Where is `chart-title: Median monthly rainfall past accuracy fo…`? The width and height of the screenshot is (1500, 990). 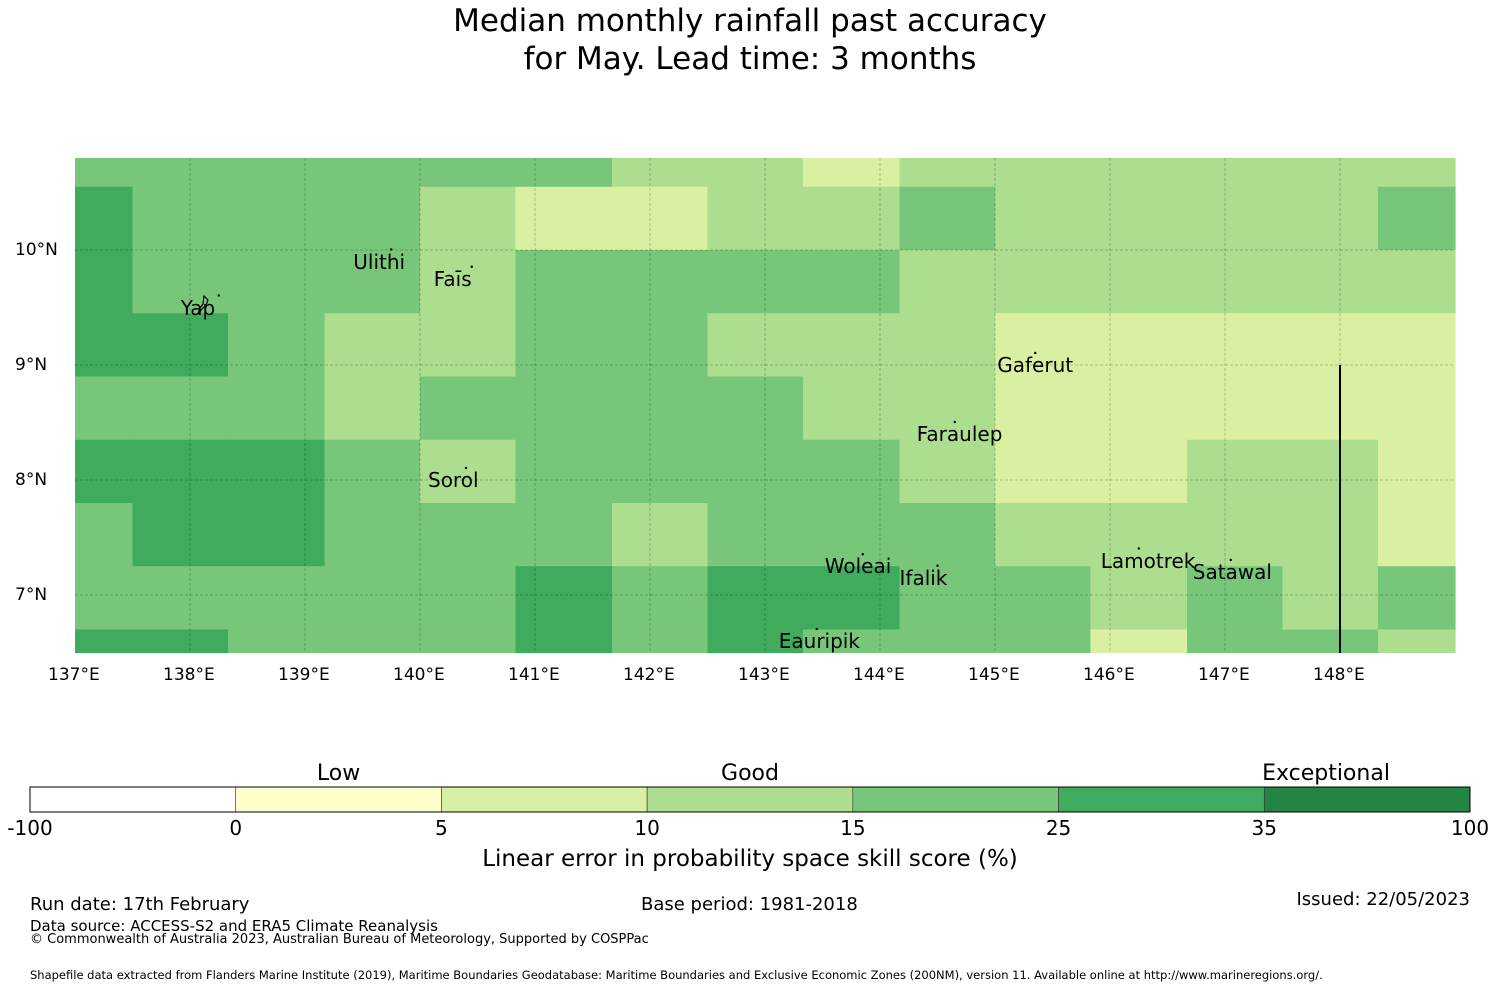 chart-title: Median monthly rainfall past accuracy fo… is located at coordinates (750, 40).